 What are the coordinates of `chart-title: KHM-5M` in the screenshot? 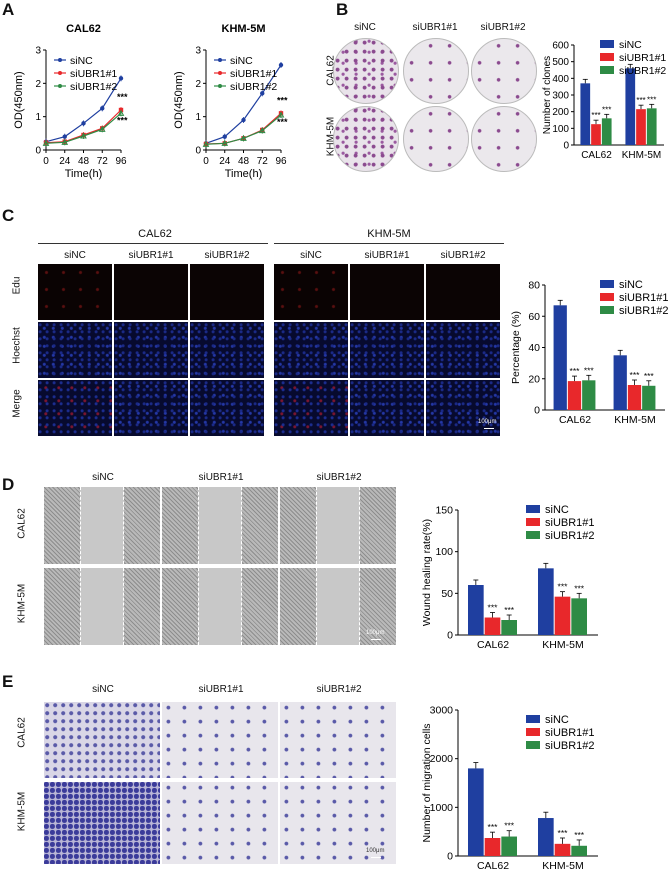 It's located at (244, 29).